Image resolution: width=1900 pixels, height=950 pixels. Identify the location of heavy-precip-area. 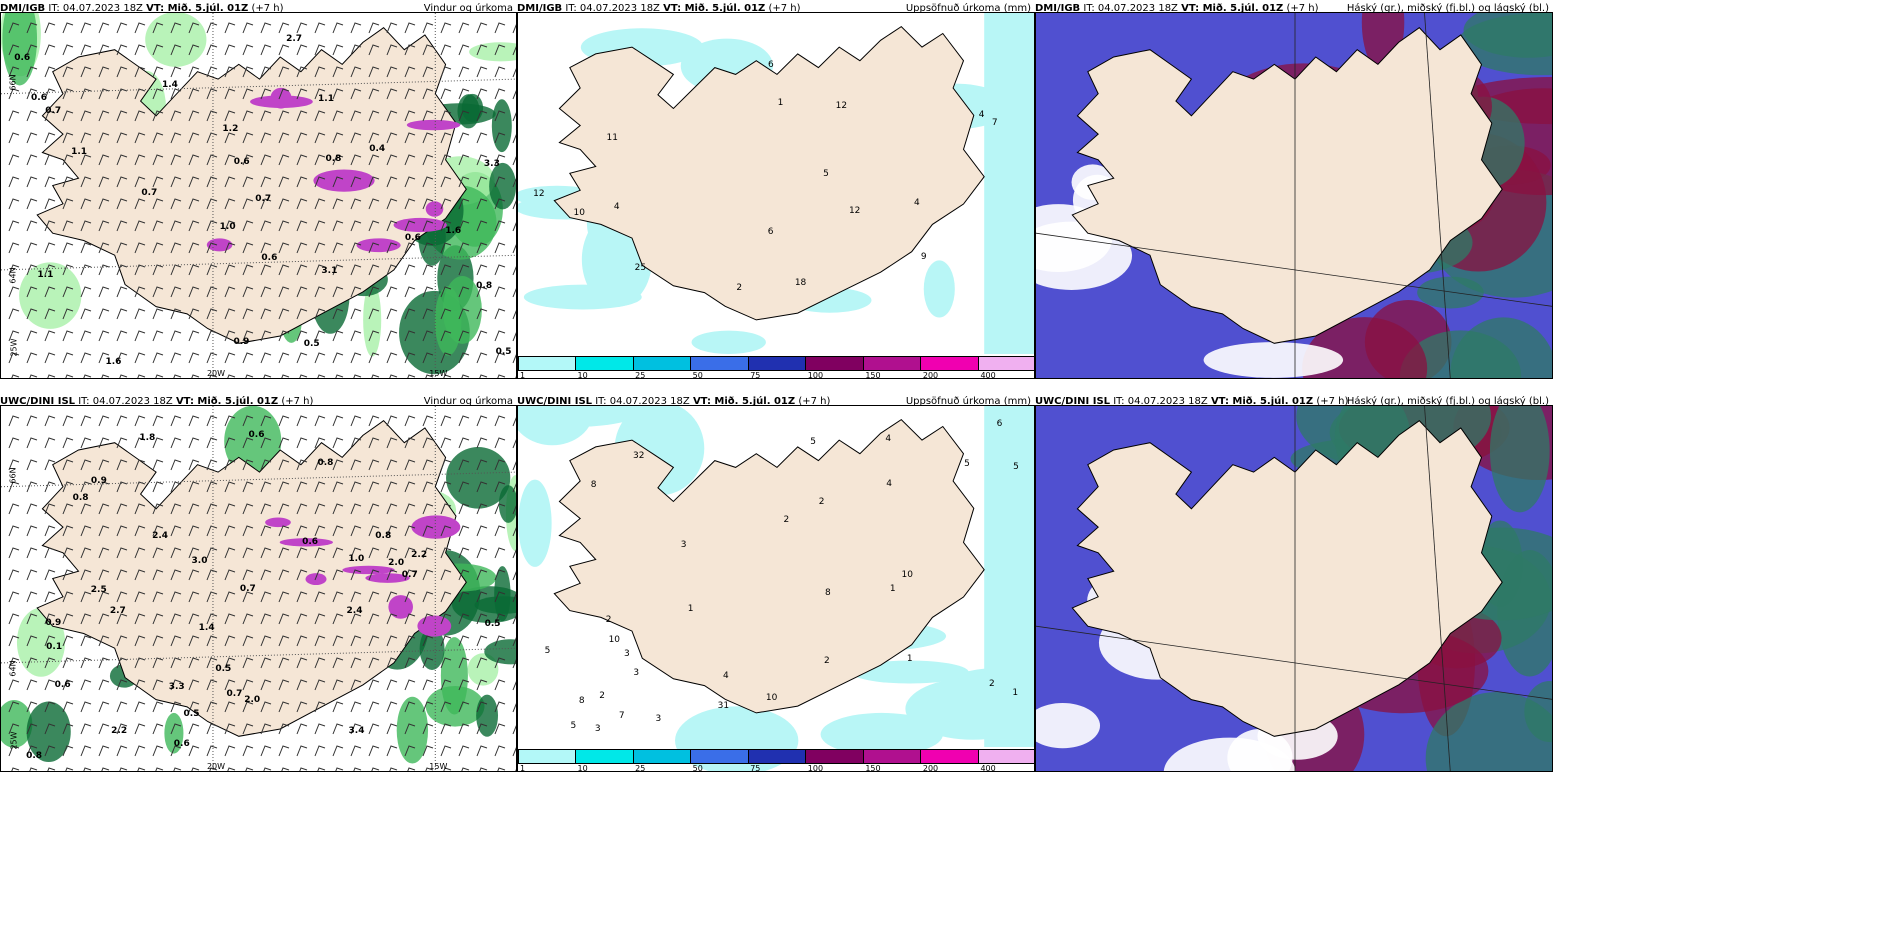
(434, 626).